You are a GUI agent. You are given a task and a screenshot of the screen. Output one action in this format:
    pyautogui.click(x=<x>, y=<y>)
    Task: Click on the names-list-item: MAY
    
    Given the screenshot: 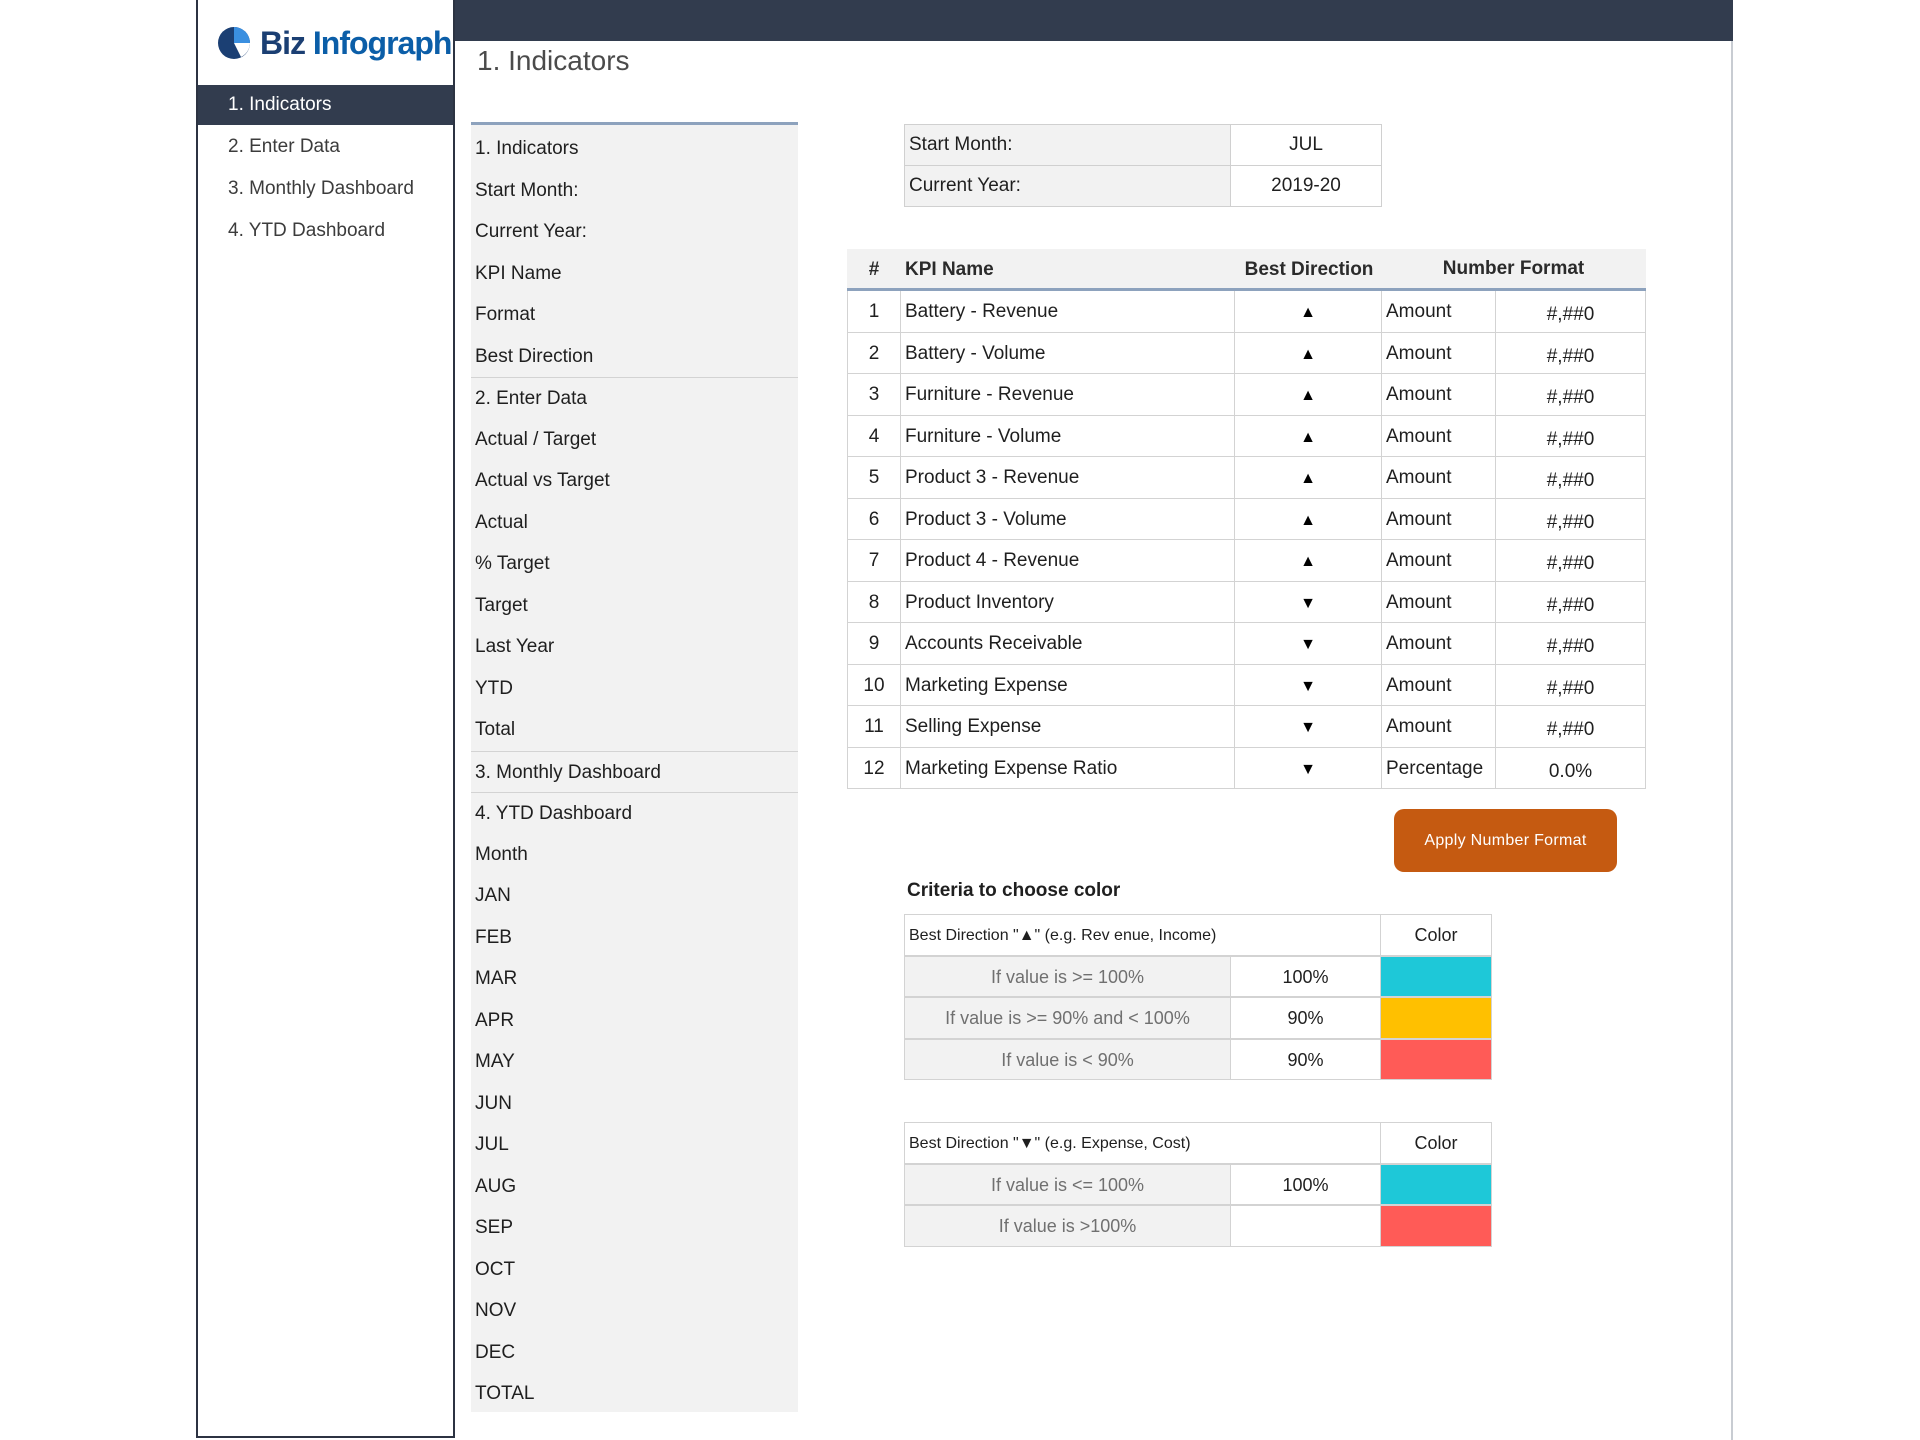 What is the action you would take?
    pyautogui.click(x=495, y=1061)
    